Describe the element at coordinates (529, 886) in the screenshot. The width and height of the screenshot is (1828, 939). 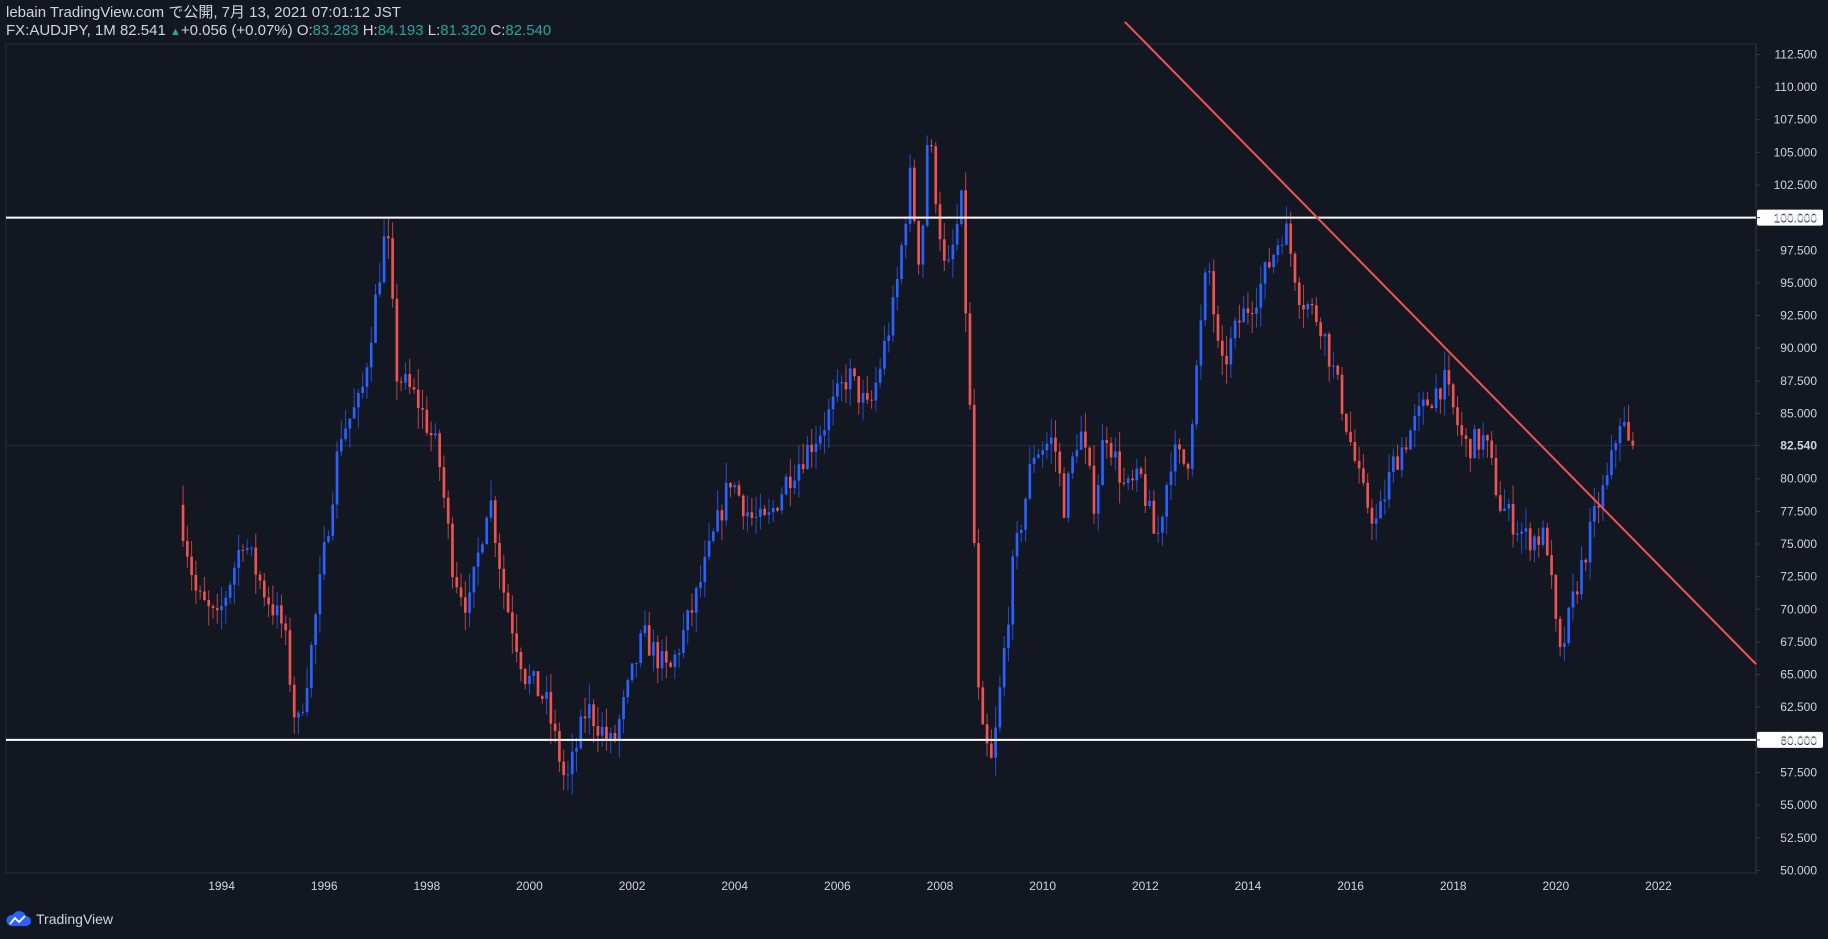
I see `x-tick-label: 2000` at that location.